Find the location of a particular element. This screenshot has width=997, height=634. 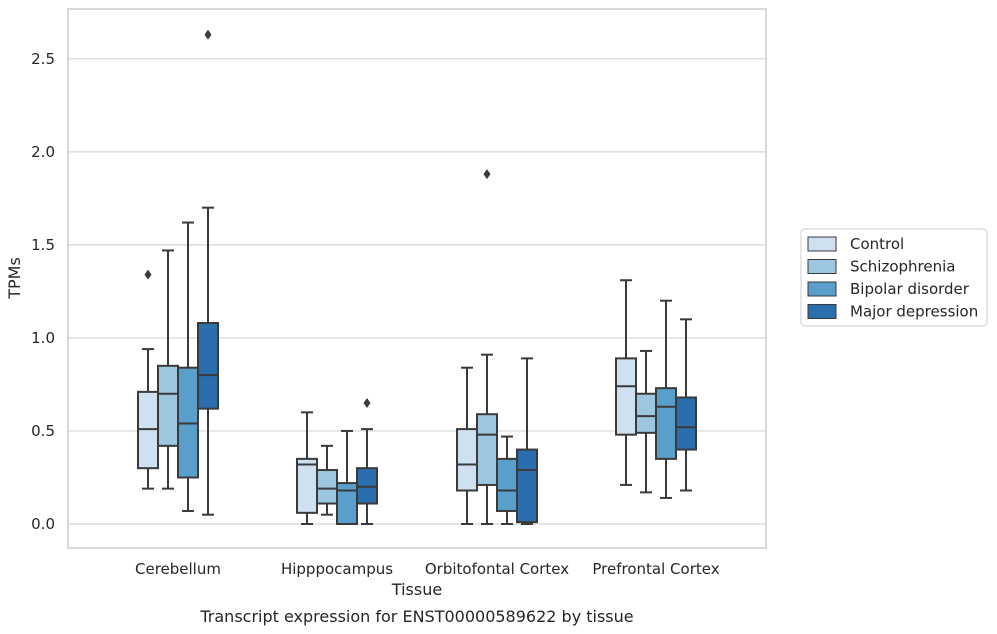

legend-label: Schizophrenia is located at coordinates (902, 267).